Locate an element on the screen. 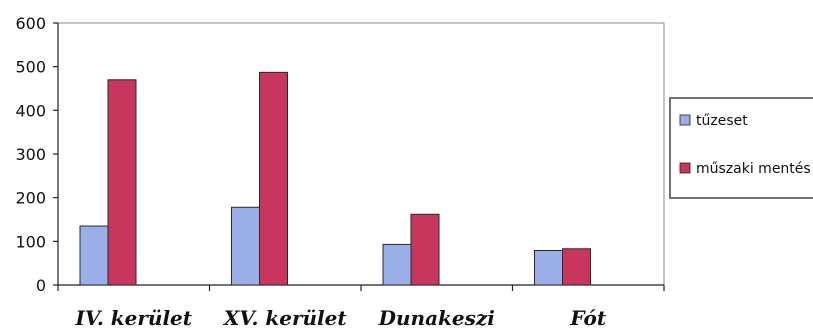 The width and height of the screenshot is (813, 331). legend-box is located at coordinates (741, 148).